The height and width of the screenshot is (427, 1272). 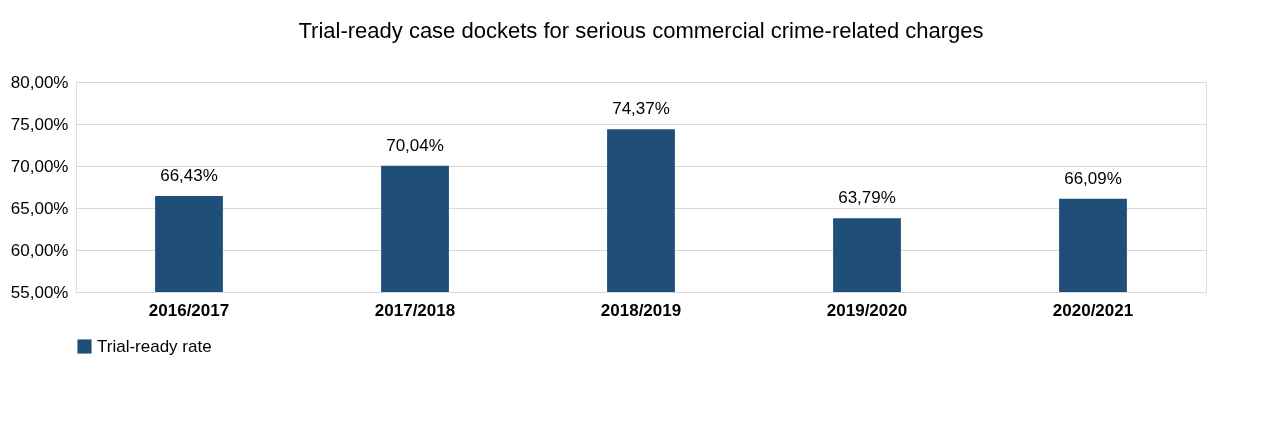 What do you see at coordinates (415, 145) in the screenshot?
I see `data-label: 70,04%` at bounding box center [415, 145].